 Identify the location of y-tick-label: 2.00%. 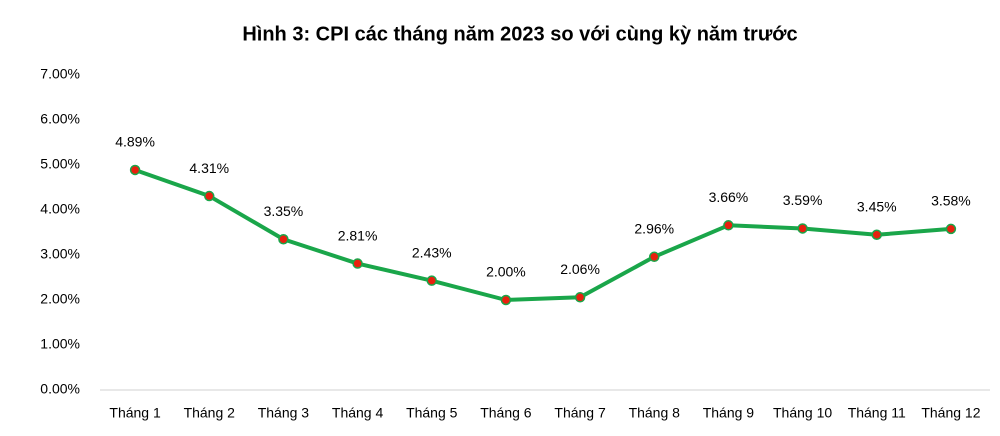
(60, 299).